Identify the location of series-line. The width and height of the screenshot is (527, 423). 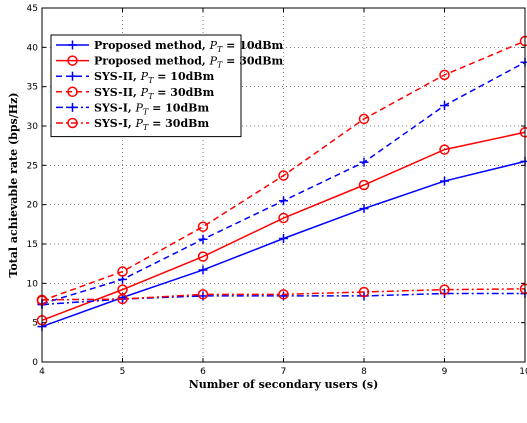
(283, 294).